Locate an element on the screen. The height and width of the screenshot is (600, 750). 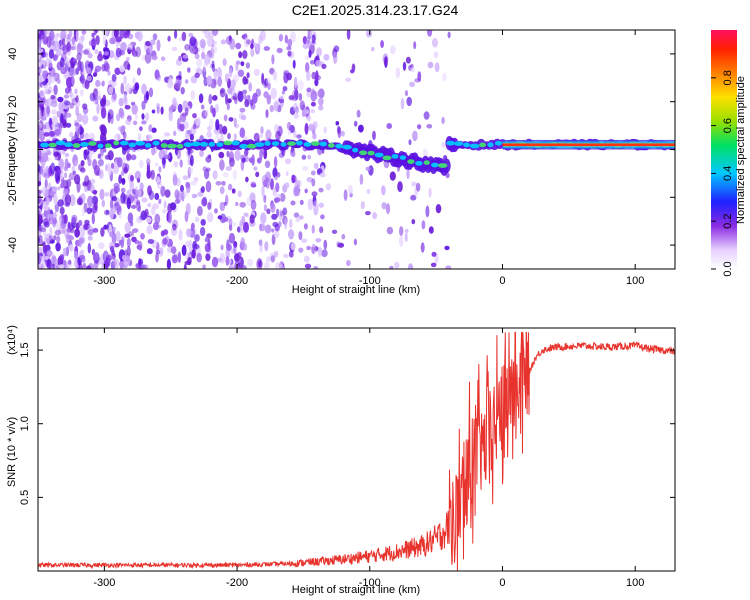
y-tick-label: 40 is located at coordinates (13, 54).